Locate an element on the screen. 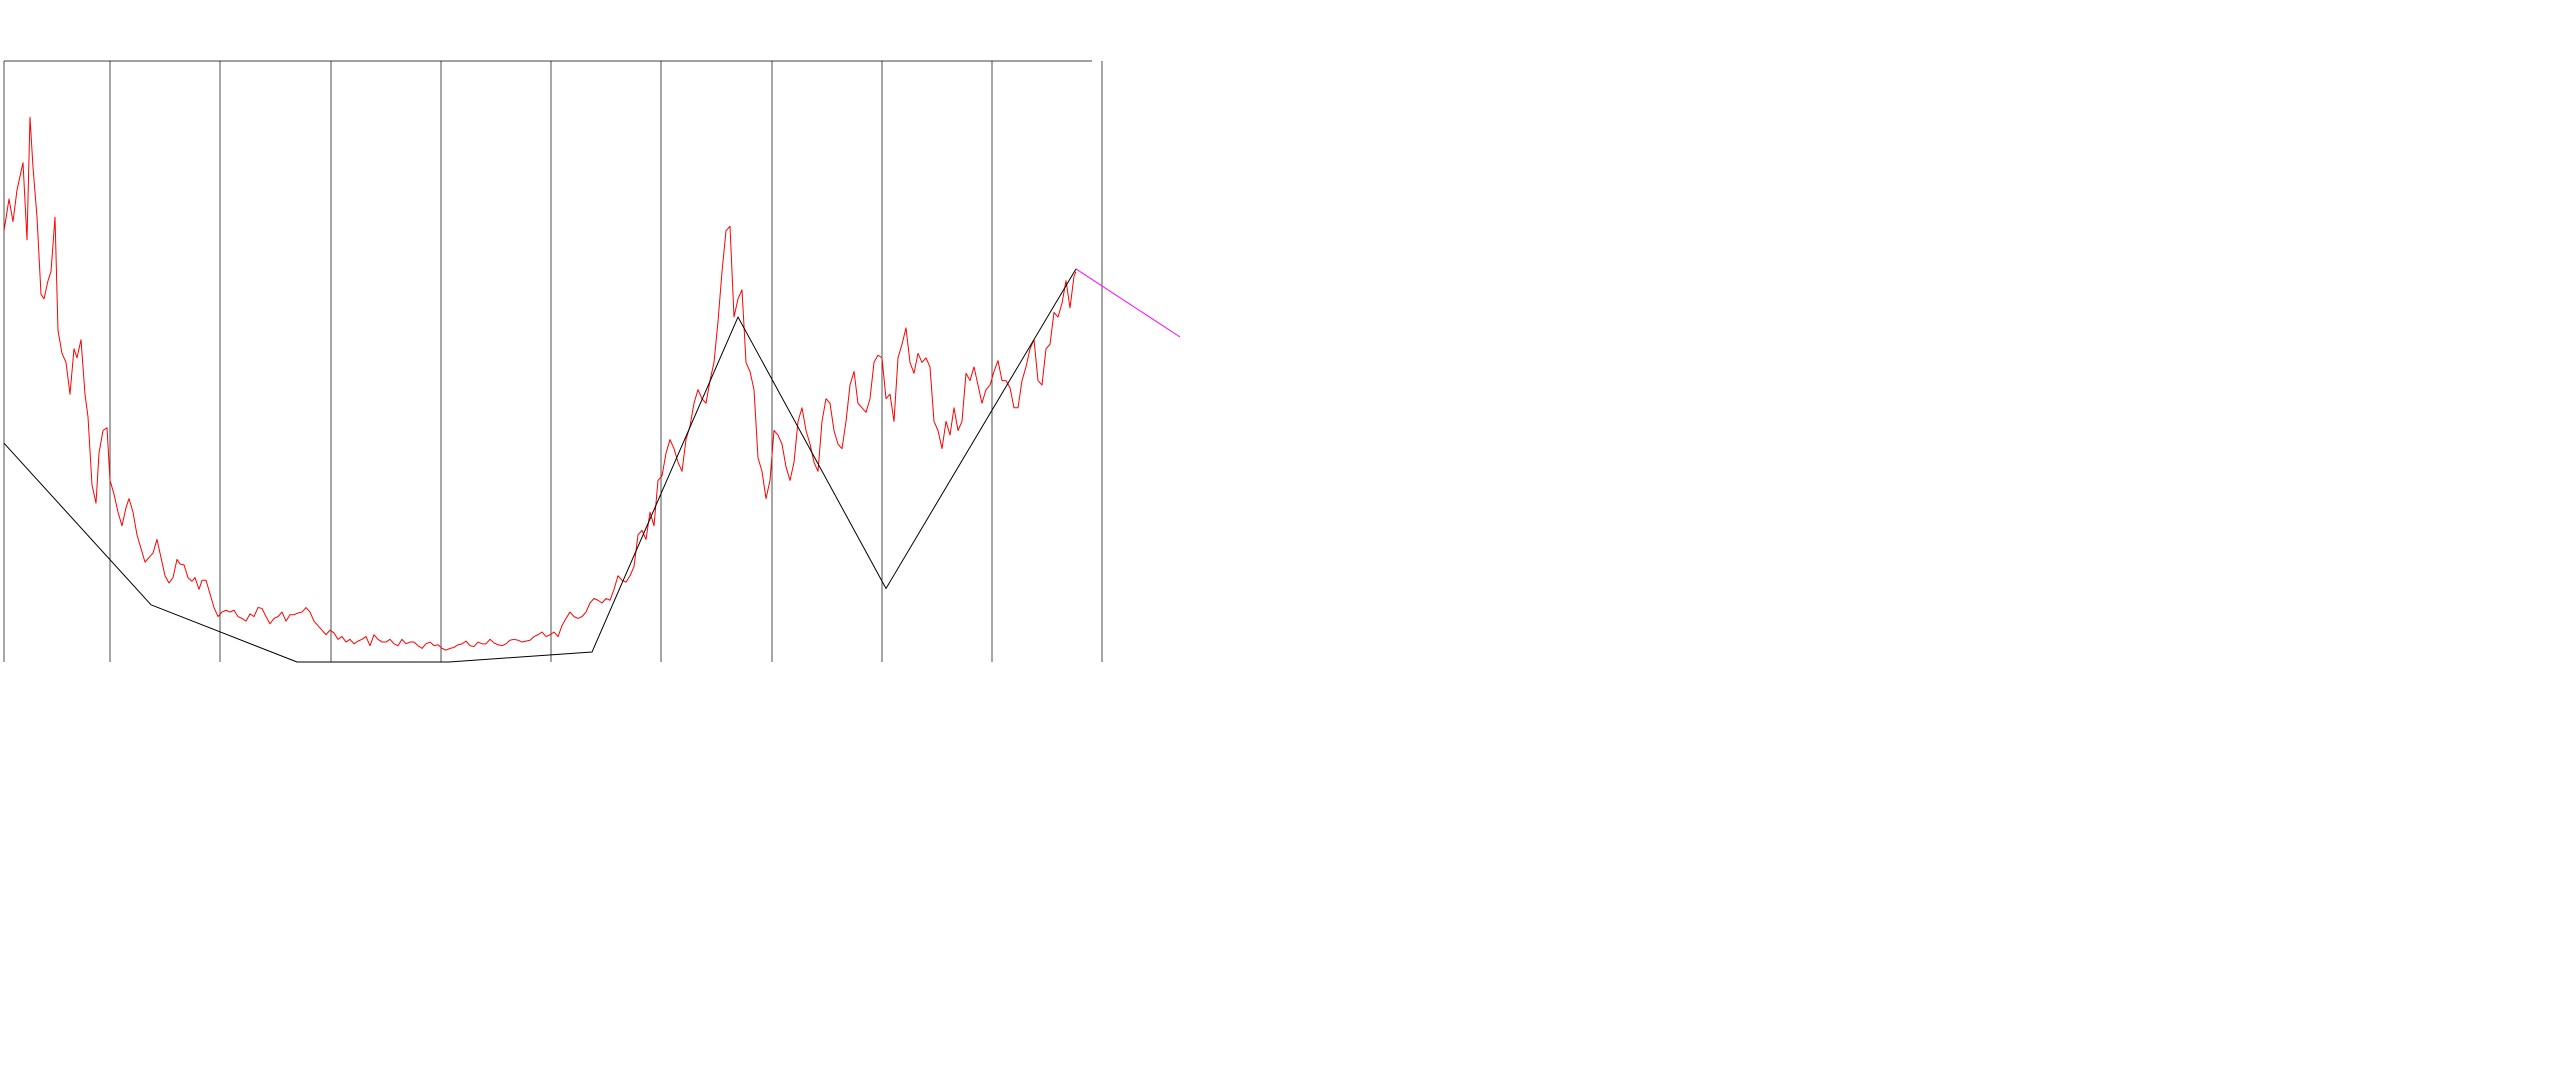 The height and width of the screenshot is (1080, 2560). projection-line is located at coordinates (1128, 303).